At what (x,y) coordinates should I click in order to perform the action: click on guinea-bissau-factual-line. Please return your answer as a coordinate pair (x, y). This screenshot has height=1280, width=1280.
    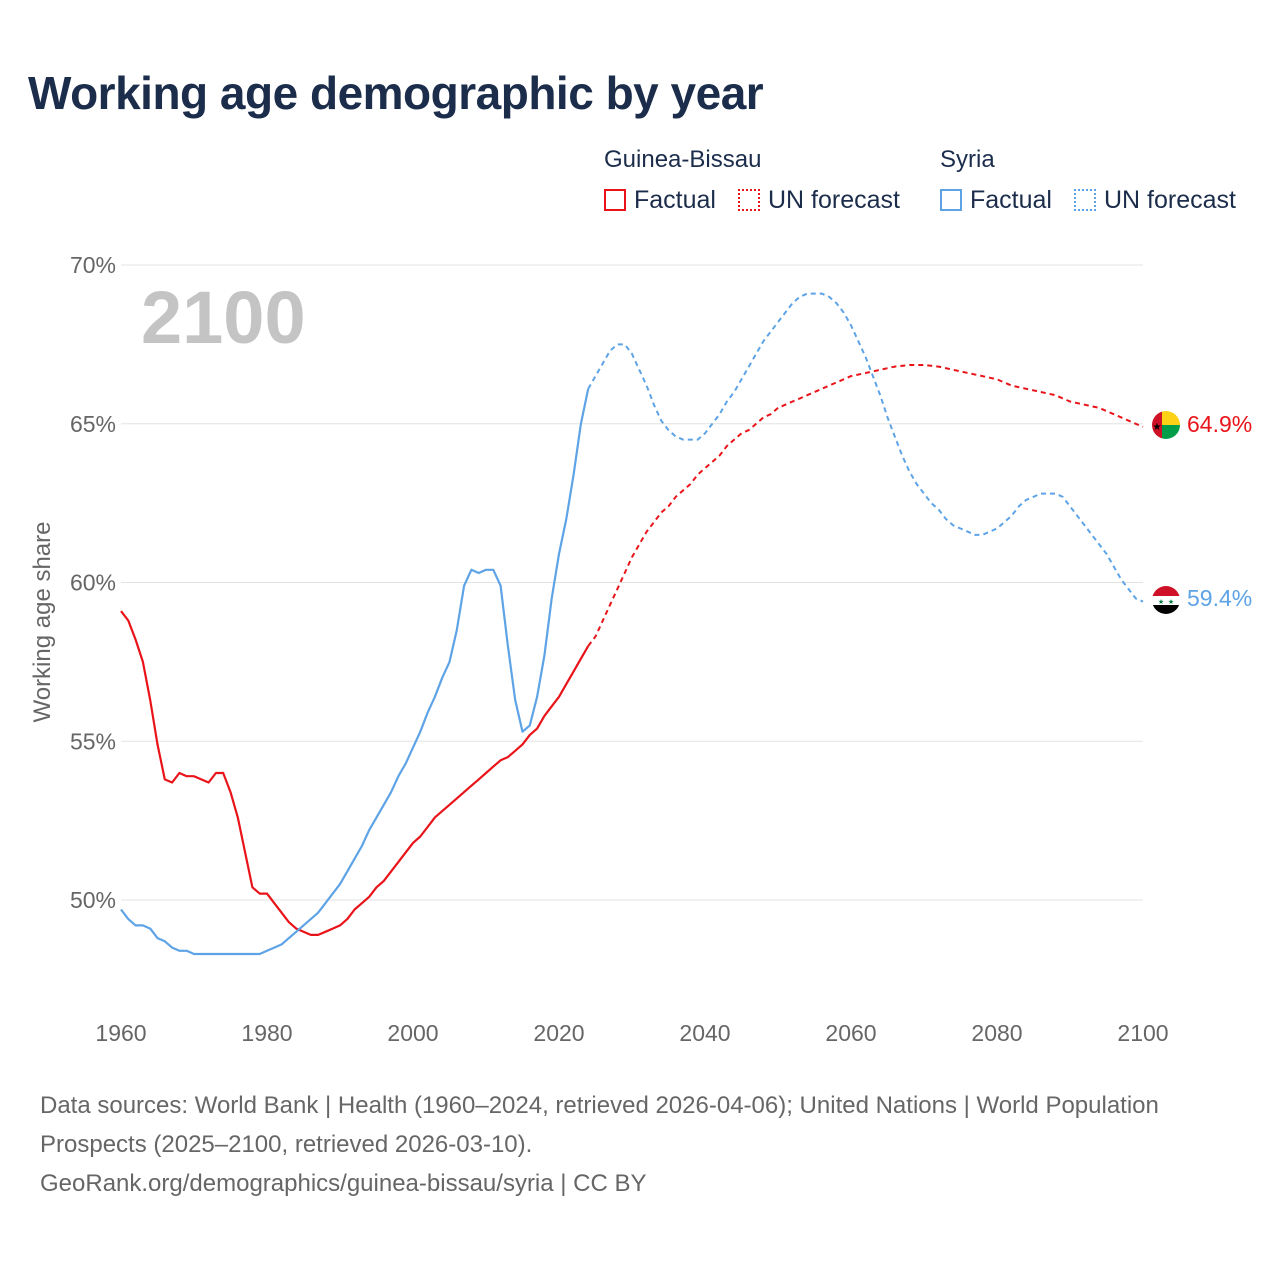
    Looking at the image, I should click on (355, 773).